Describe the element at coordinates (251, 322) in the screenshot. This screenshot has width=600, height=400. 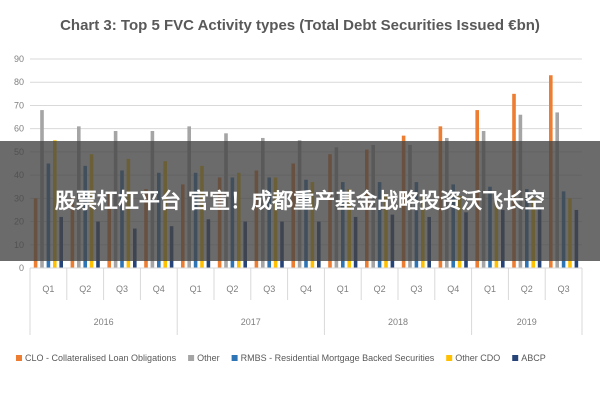
I see `year-label: 2017` at that location.